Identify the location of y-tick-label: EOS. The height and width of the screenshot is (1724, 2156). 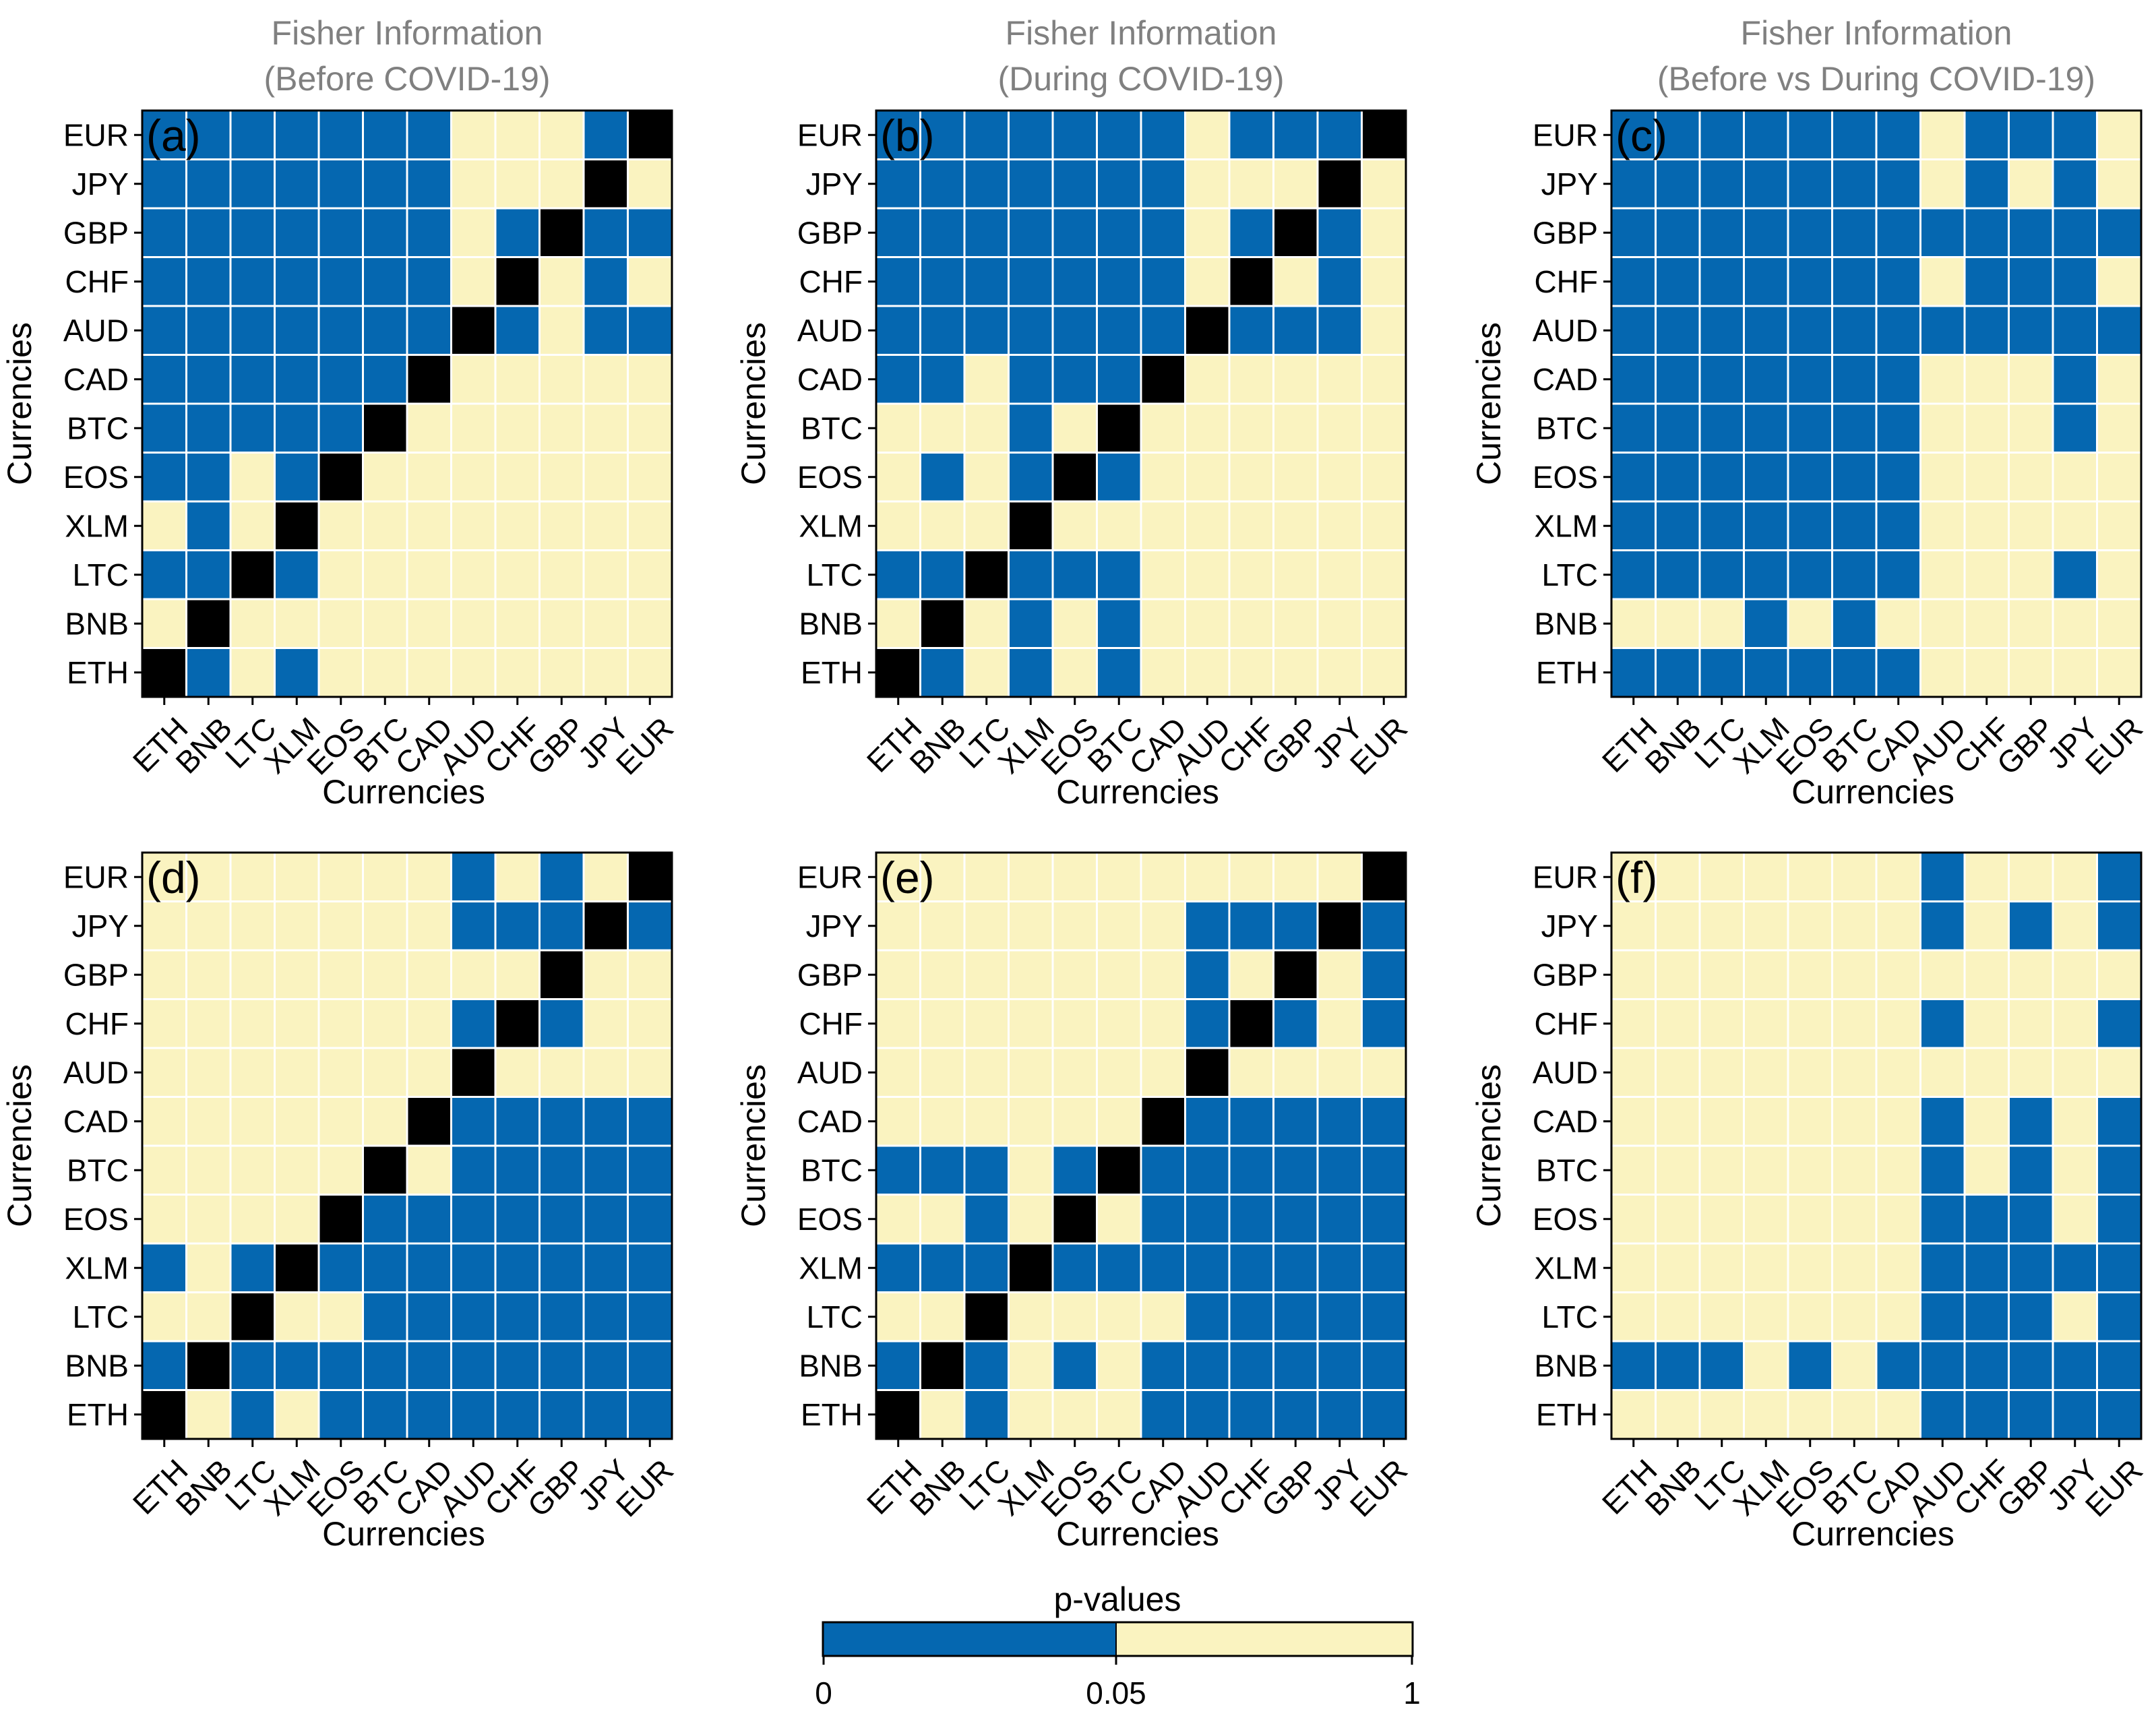
(1565, 1219).